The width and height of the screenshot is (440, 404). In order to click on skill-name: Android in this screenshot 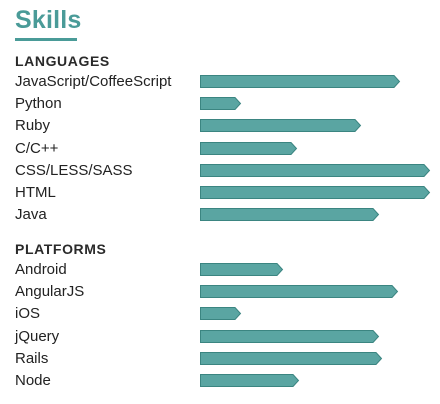, I will do `click(41, 269)`.